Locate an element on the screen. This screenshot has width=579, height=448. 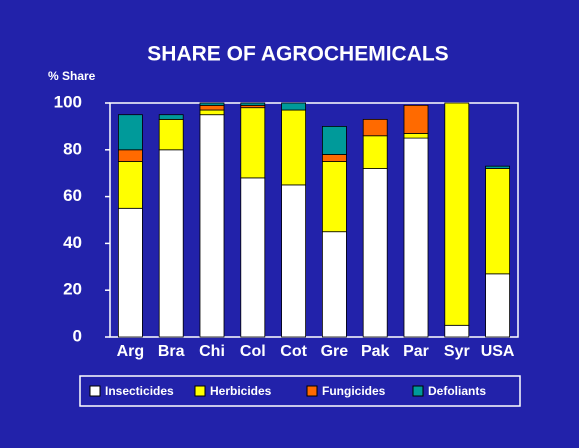
x-tick-label: Par is located at coordinates (416, 351).